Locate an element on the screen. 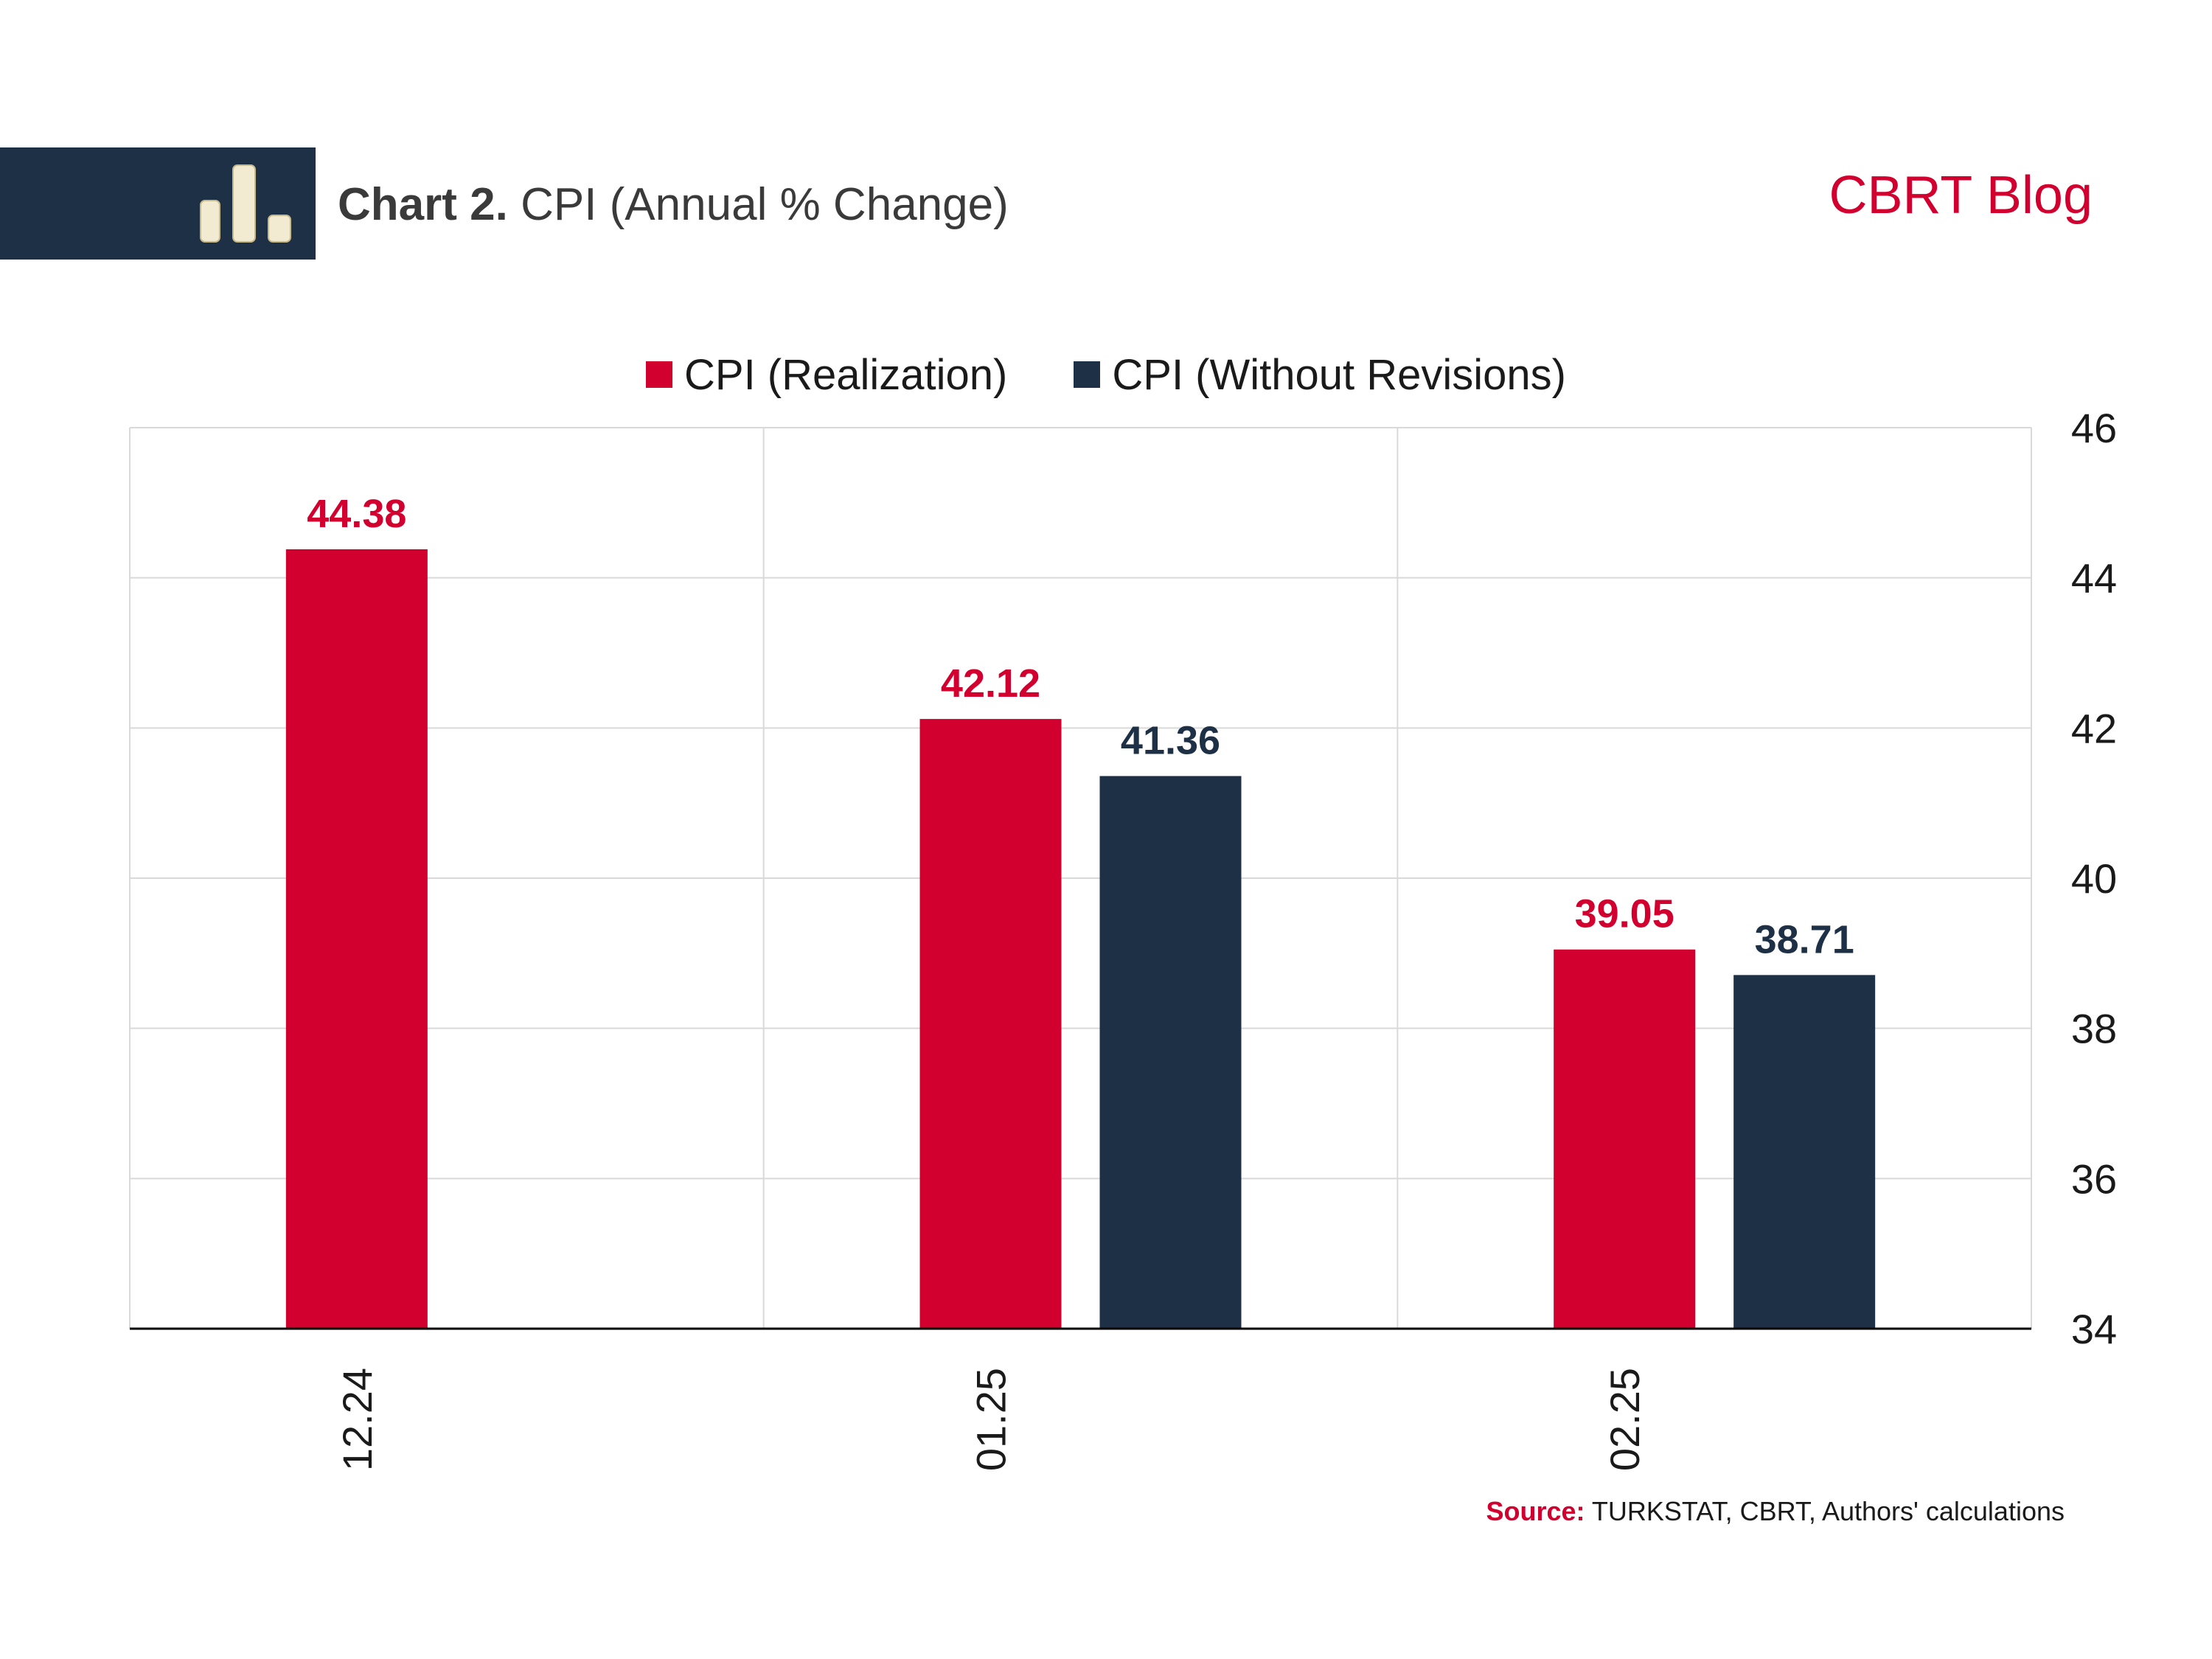 Image resolution: width=2212 pixels, height=1659 pixels. legend-label-without-revisions: CPI (Without Revisions) is located at coordinates (1339, 374).